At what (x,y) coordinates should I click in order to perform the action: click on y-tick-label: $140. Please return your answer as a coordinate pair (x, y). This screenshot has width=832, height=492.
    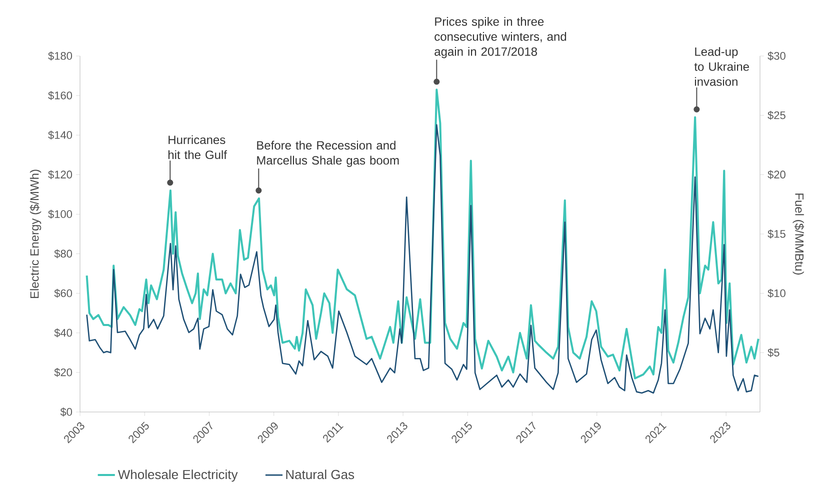
    Looking at the image, I should click on (60, 135).